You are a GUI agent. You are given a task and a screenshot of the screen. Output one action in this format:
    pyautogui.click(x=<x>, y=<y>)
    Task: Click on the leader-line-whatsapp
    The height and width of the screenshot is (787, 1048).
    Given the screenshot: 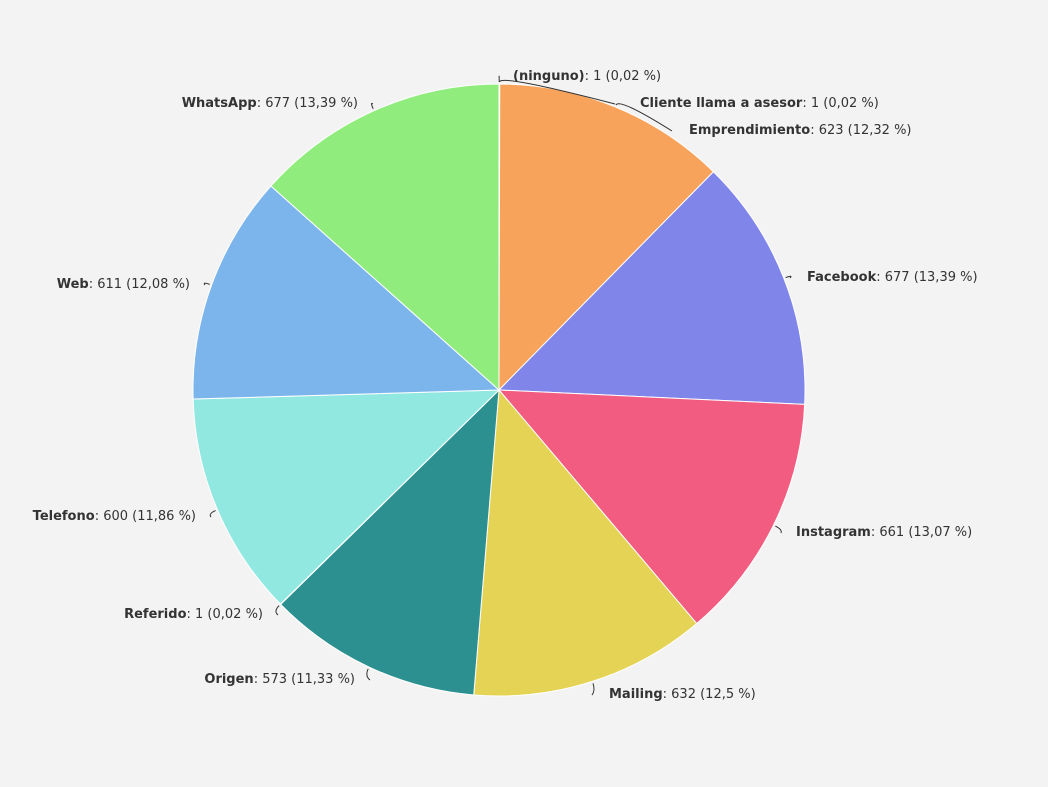 What is the action you would take?
    pyautogui.click(x=373, y=105)
    